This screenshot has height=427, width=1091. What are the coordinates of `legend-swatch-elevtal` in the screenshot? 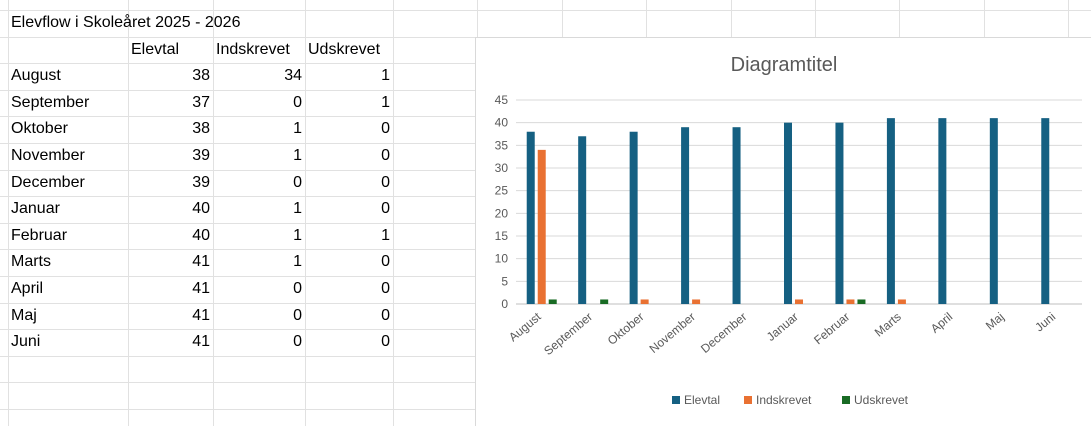 It's located at (676, 400).